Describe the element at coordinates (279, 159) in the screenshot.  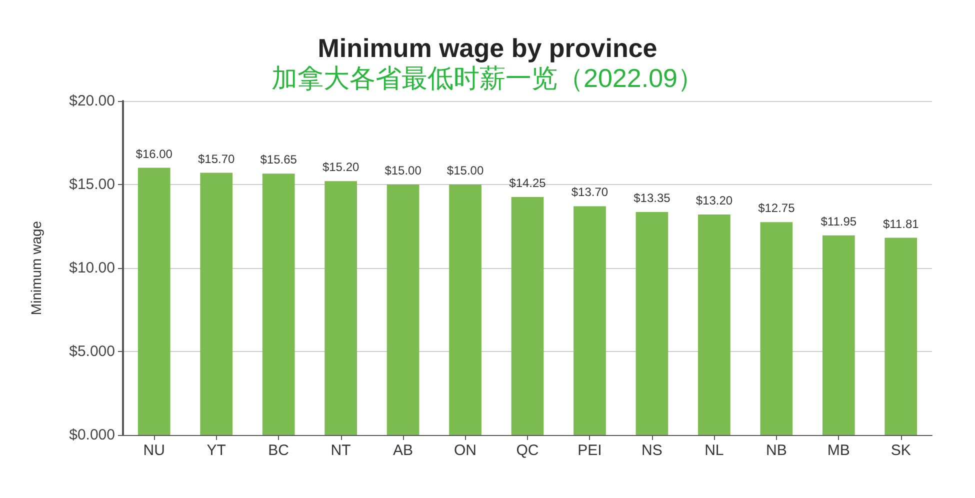
I see `data-label: $15.65` at that location.